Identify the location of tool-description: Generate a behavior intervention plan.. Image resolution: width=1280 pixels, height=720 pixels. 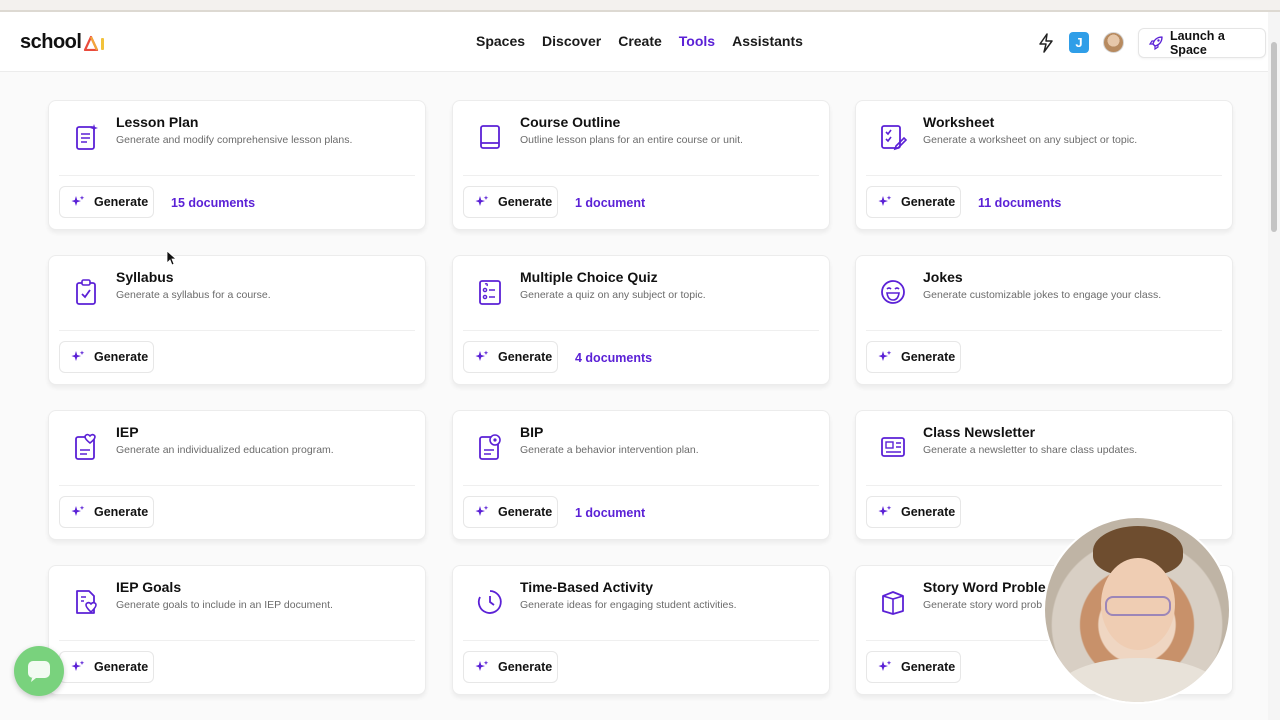
(609, 450).